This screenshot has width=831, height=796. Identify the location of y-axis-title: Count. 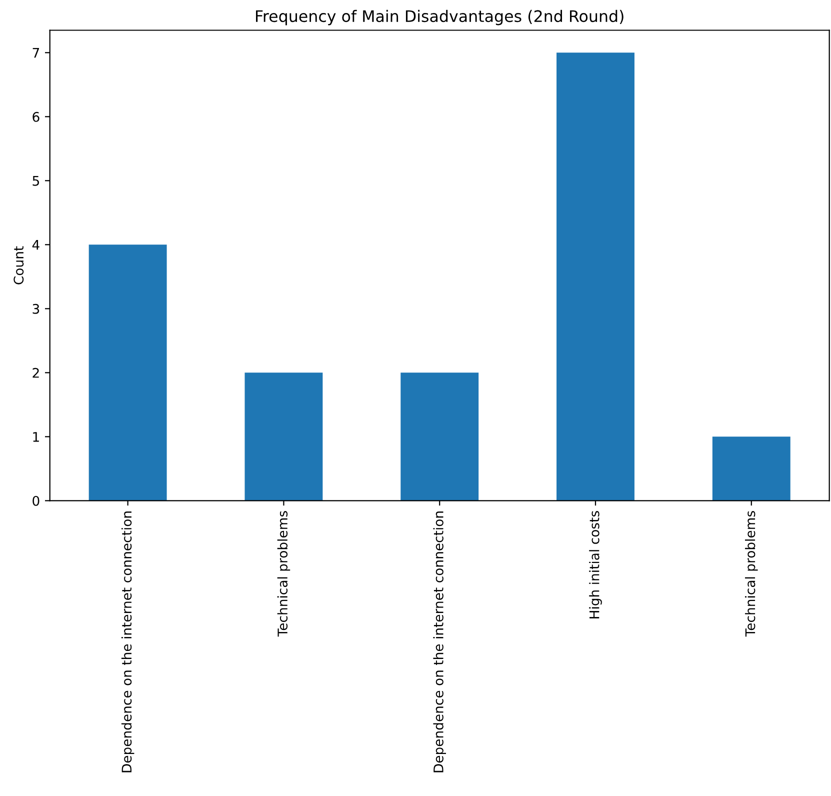
(19, 265).